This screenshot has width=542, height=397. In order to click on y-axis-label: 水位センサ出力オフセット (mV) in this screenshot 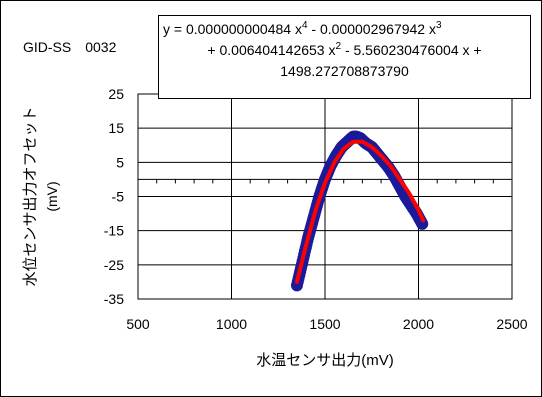, I will do `click(41, 196)`.